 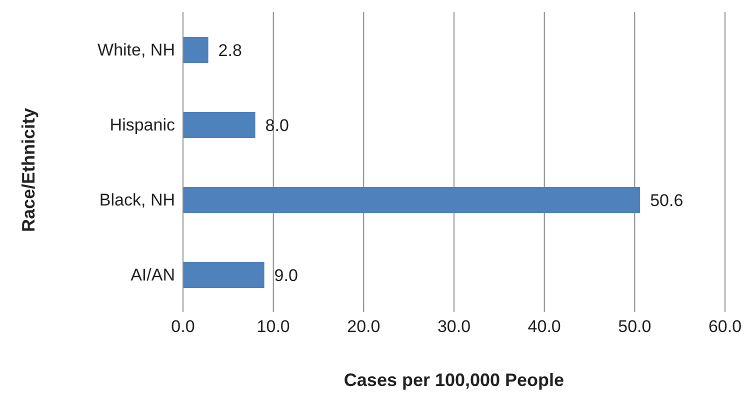 I want to click on x-tick-label: 20.0, so click(x=363, y=326).